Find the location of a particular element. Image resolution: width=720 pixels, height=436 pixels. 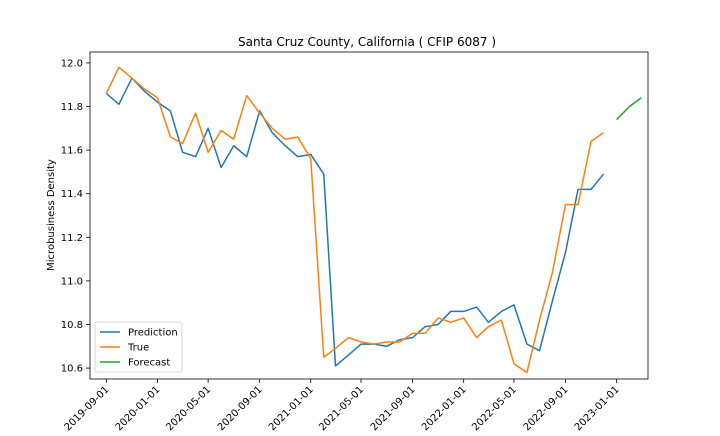

y-tick-label: 11.4 is located at coordinates (72, 194).